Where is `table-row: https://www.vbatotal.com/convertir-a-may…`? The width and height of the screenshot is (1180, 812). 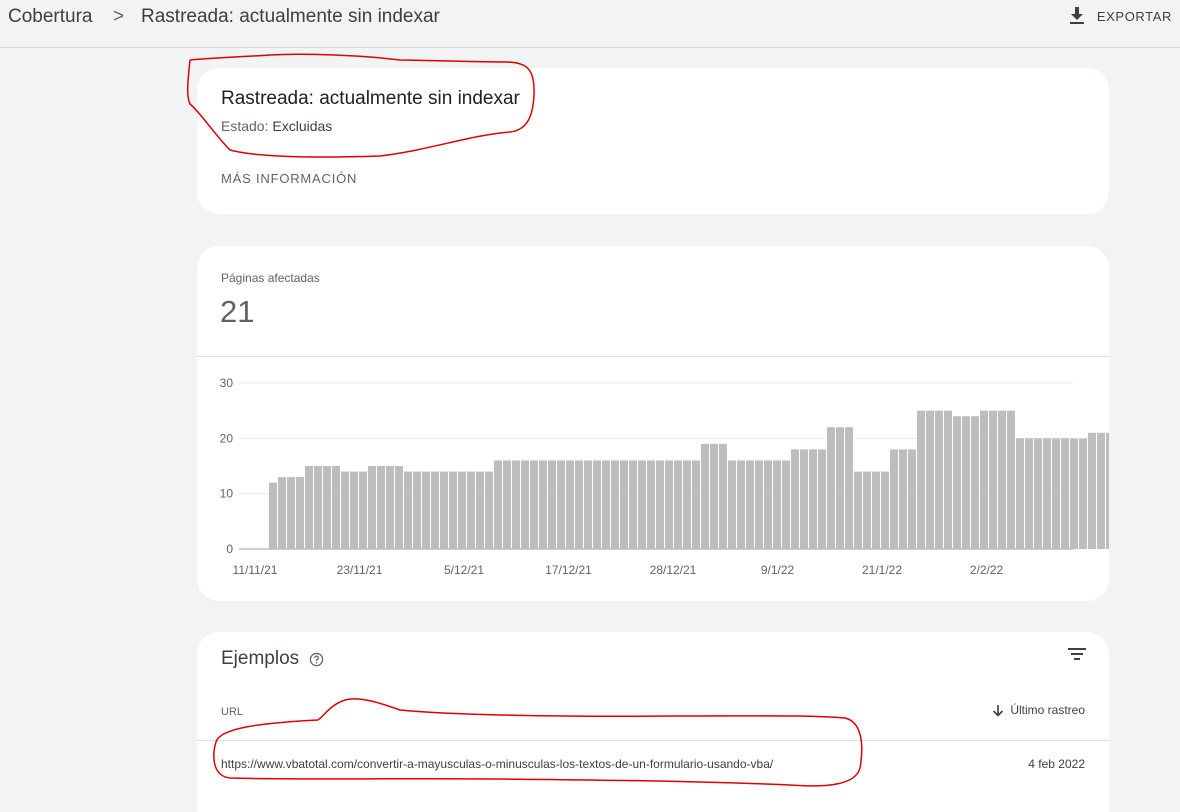
table-row: https://www.vbatotal.com/convertir-a-may… is located at coordinates (653, 765).